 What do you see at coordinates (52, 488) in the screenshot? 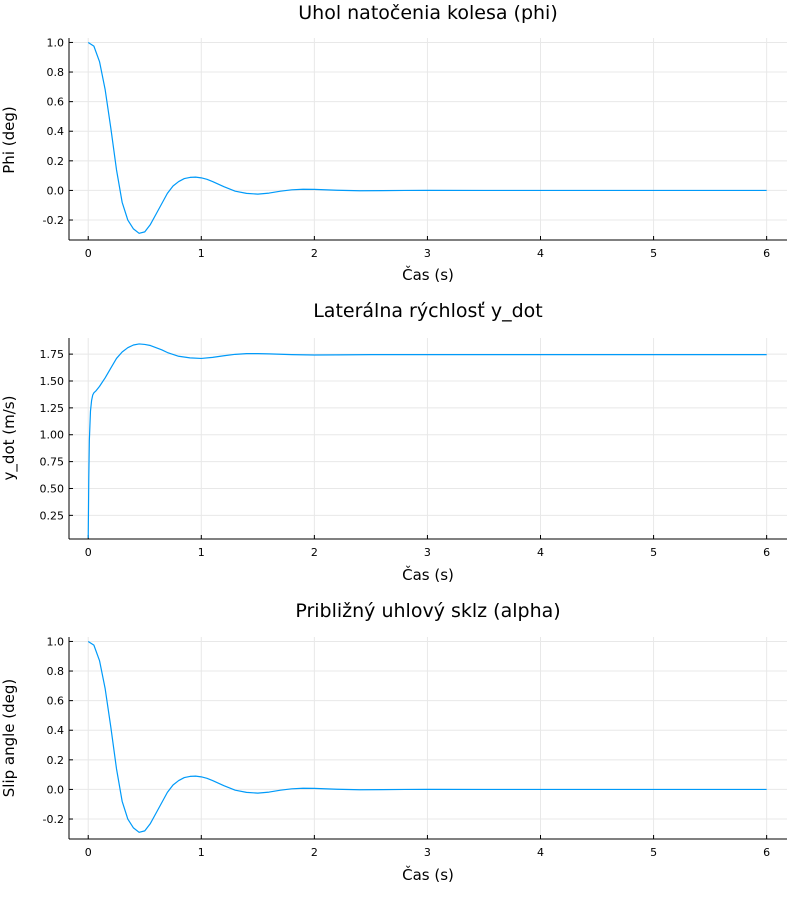
I see `y-tick-label-y-dot-1: 0.50` at bounding box center [52, 488].